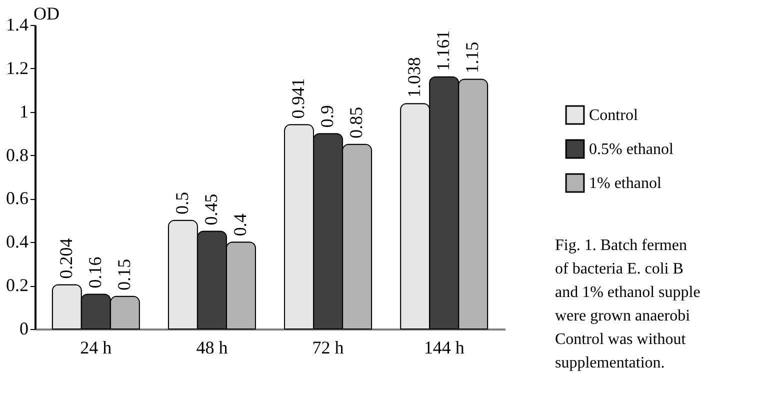  Describe the element at coordinates (24, 111) in the screenshot. I see `y-tick-label: 1` at that location.